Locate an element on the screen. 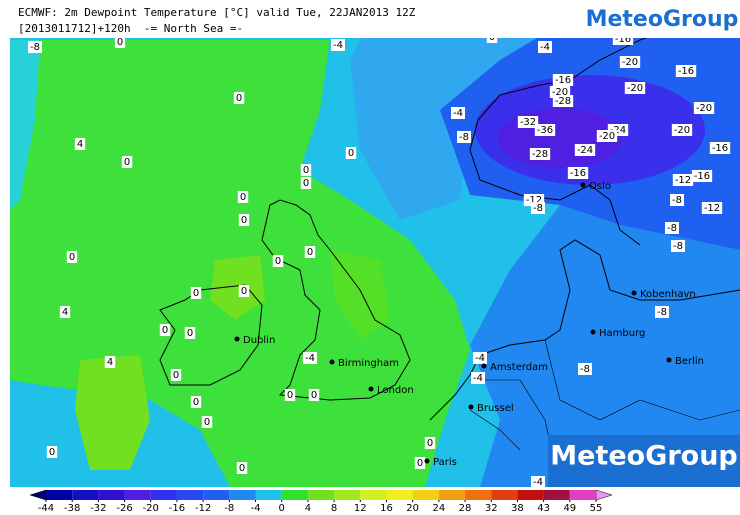 This screenshot has height=515, width=740. colorbar-tick-label: 24 is located at coordinates (438, 508).